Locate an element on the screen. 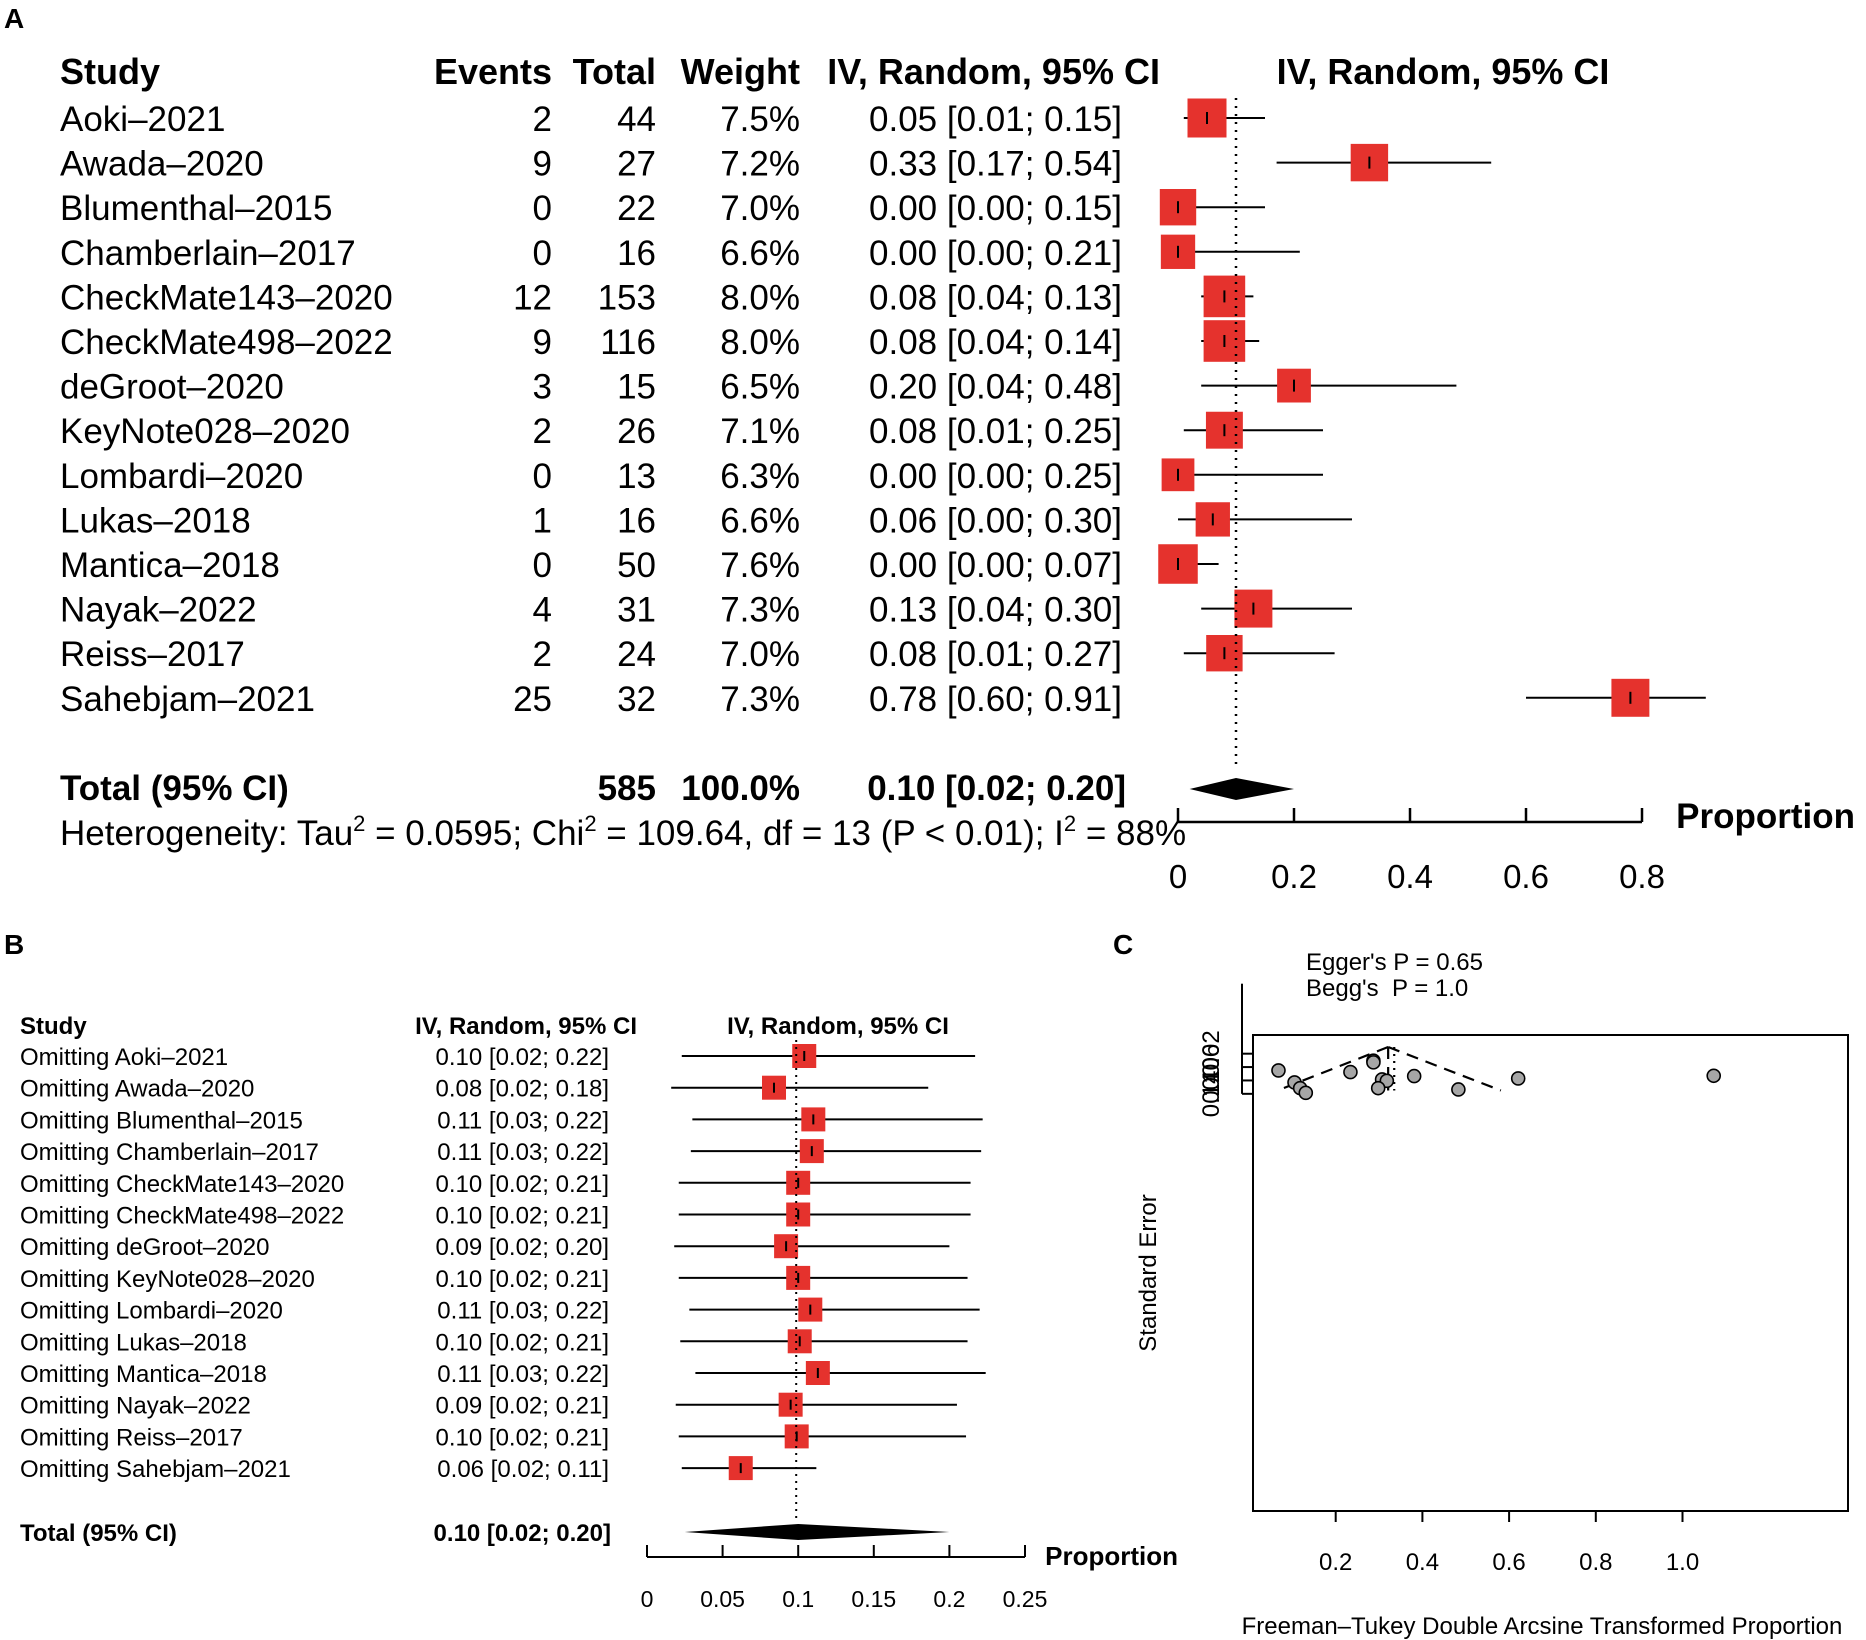 The height and width of the screenshot is (1640, 1866). c-xaxis-tick-label: 0.2 is located at coordinates (1335, 1562).